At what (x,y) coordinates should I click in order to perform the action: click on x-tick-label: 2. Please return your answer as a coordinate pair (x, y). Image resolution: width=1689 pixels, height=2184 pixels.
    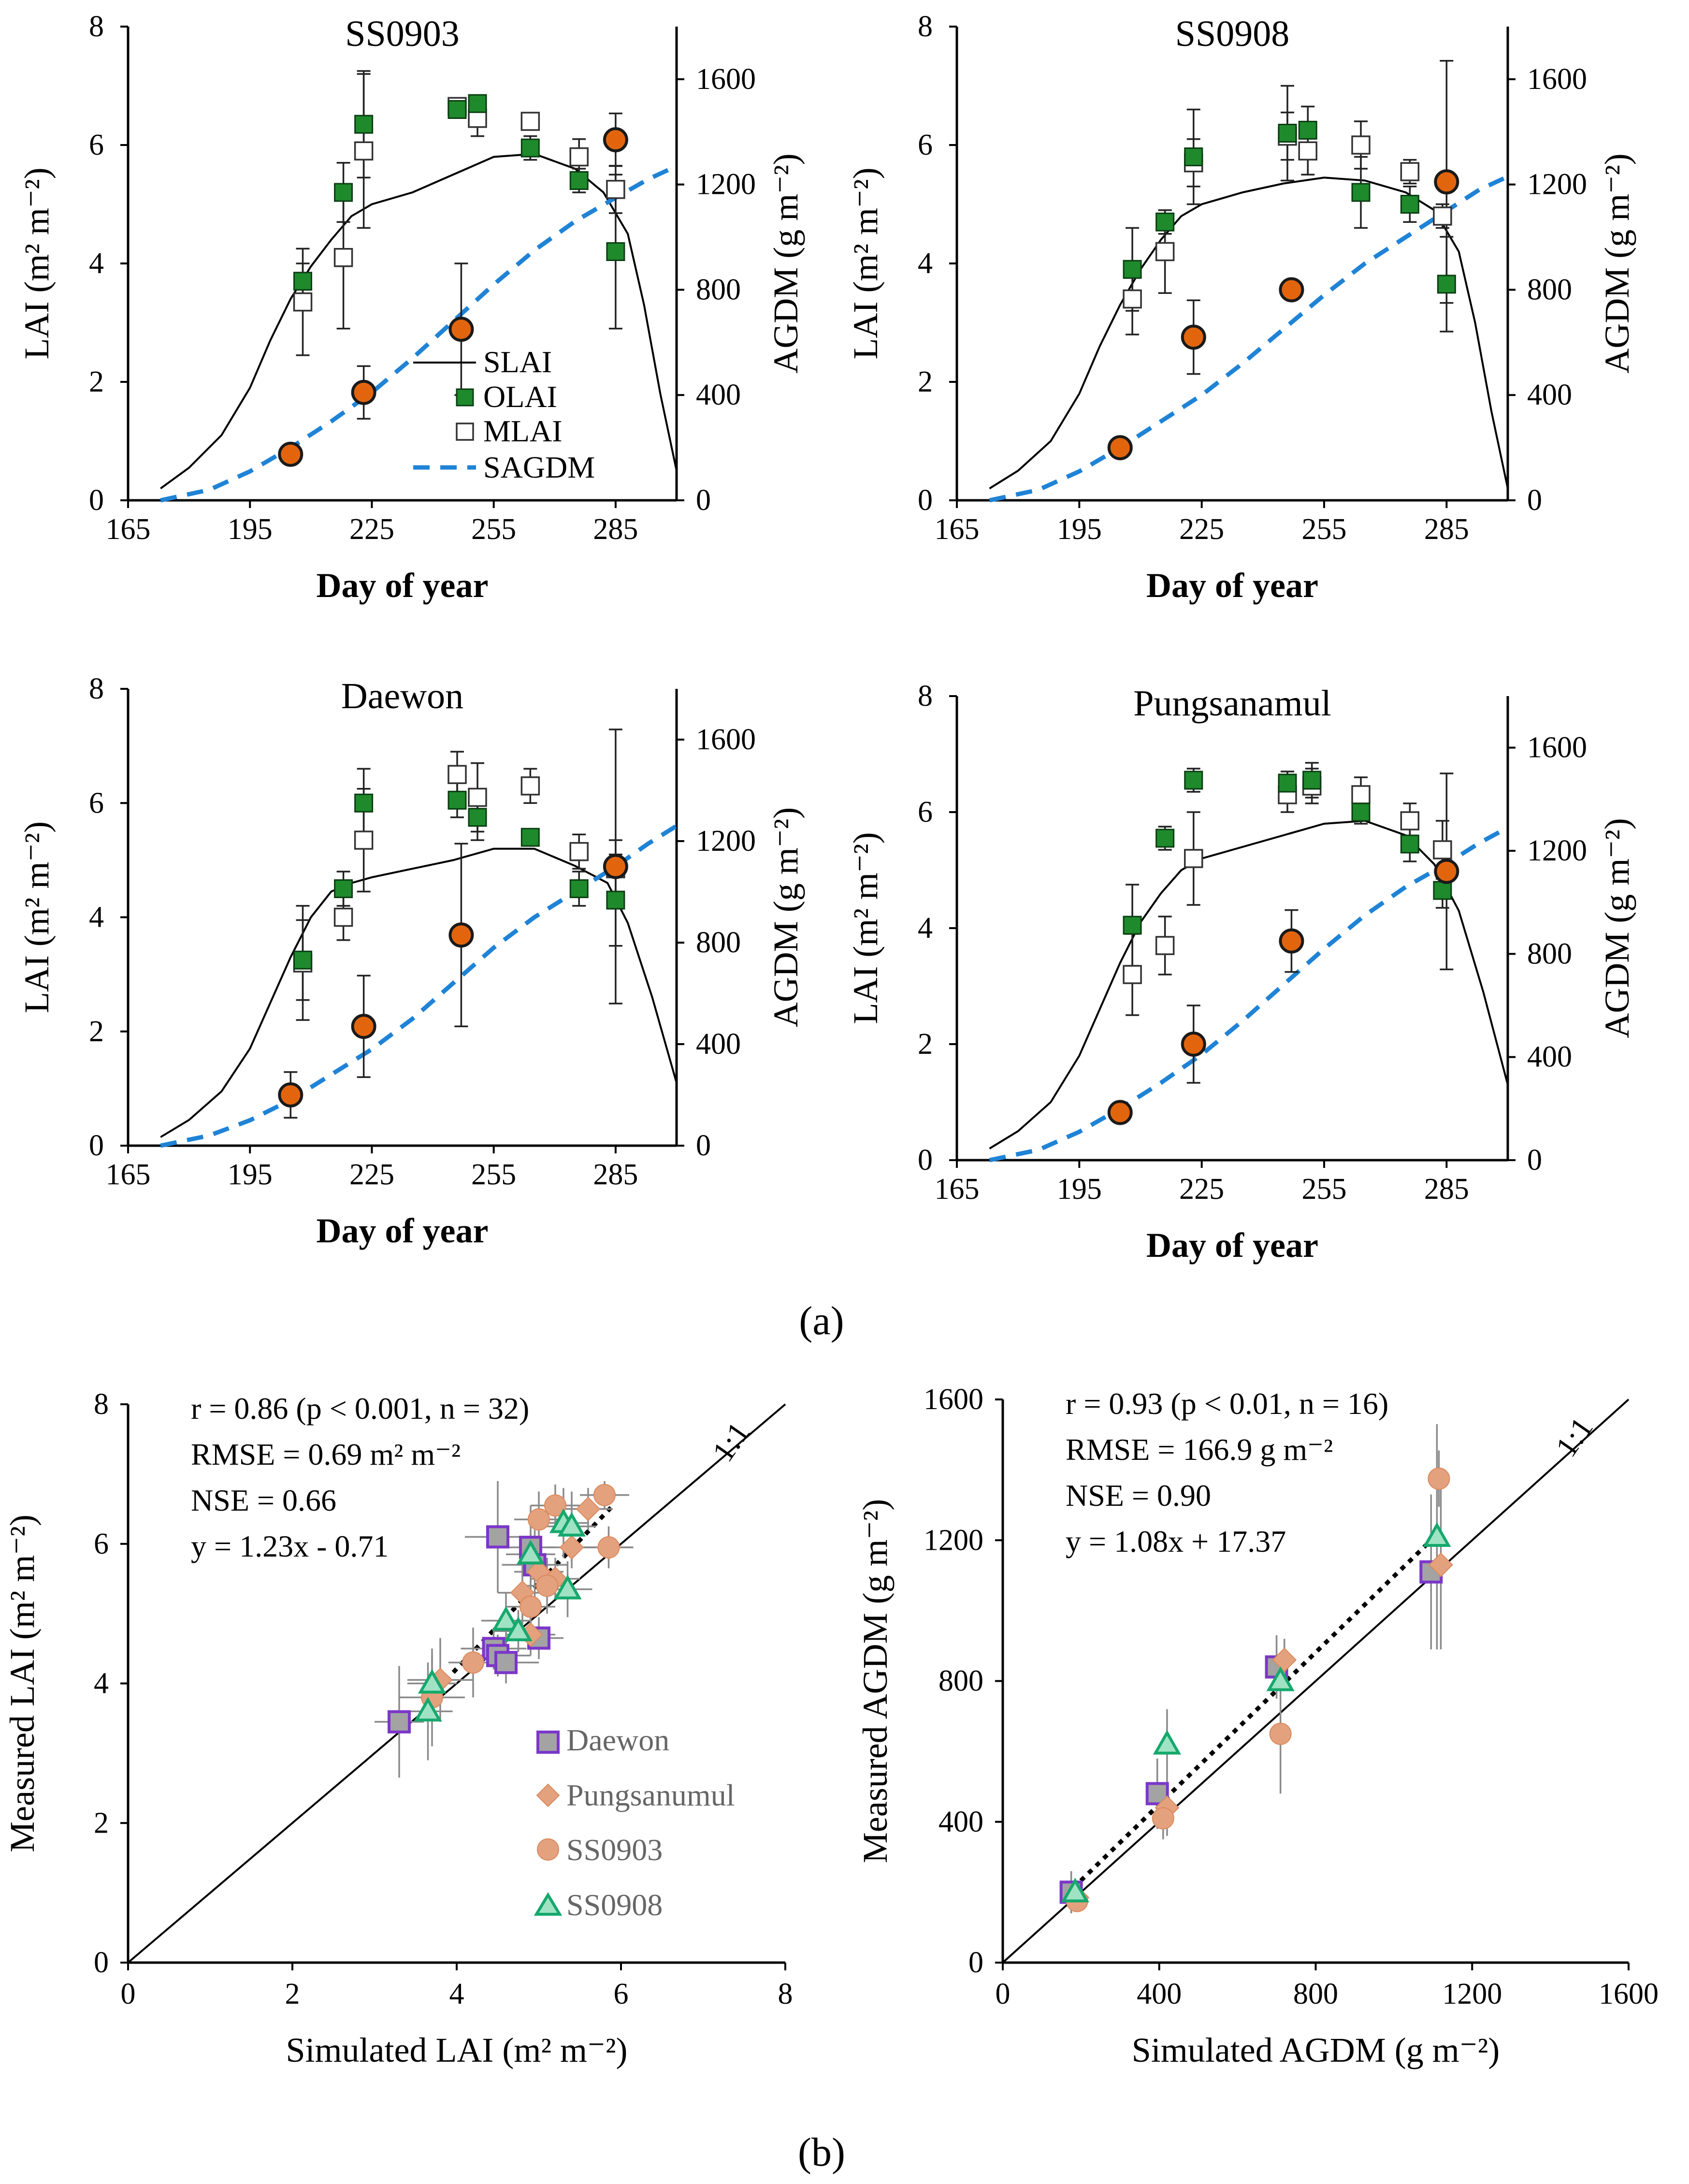
    Looking at the image, I should click on (292, 1994).